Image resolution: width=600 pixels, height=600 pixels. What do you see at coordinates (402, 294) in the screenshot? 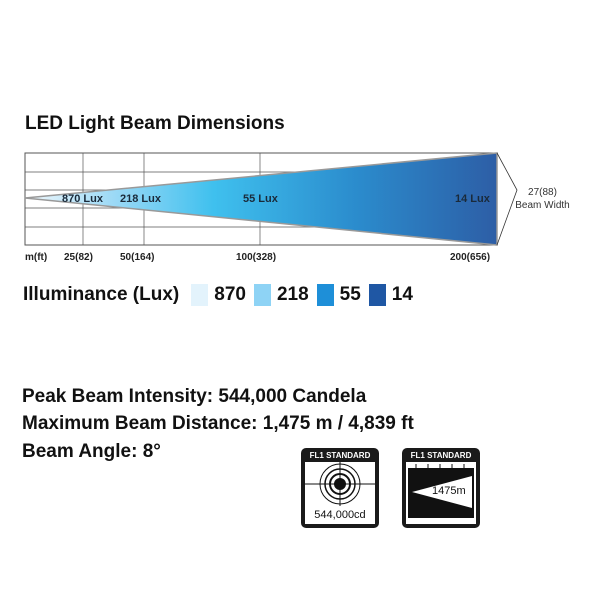
I see `legend-value: 14` at bounding box center [402, 294].